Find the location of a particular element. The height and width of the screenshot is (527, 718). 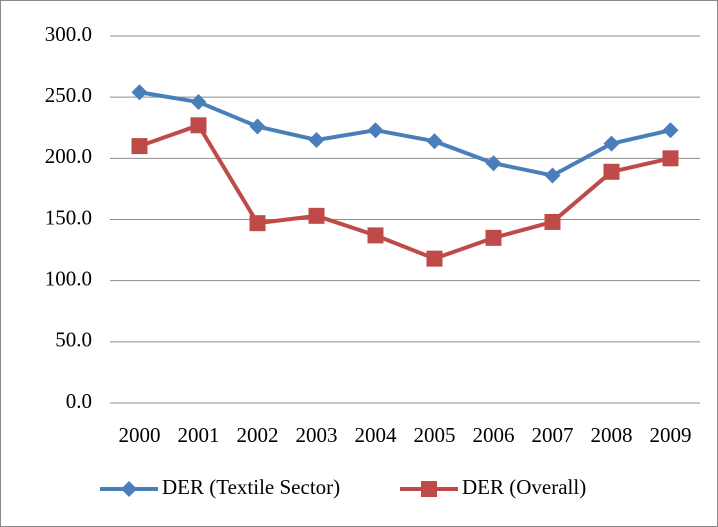

x-tick-label: 2007 is located at coordinates (553, 435).